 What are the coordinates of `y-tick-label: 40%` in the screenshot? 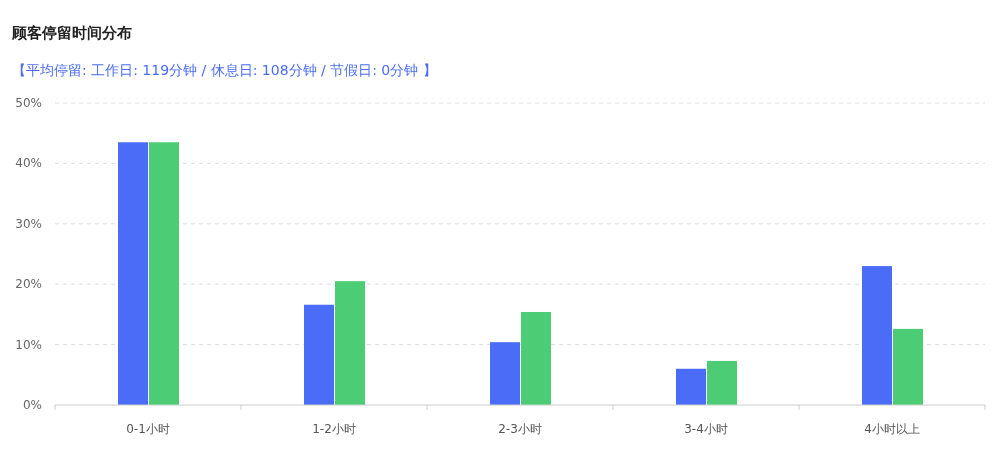 It's located at (28, 163).